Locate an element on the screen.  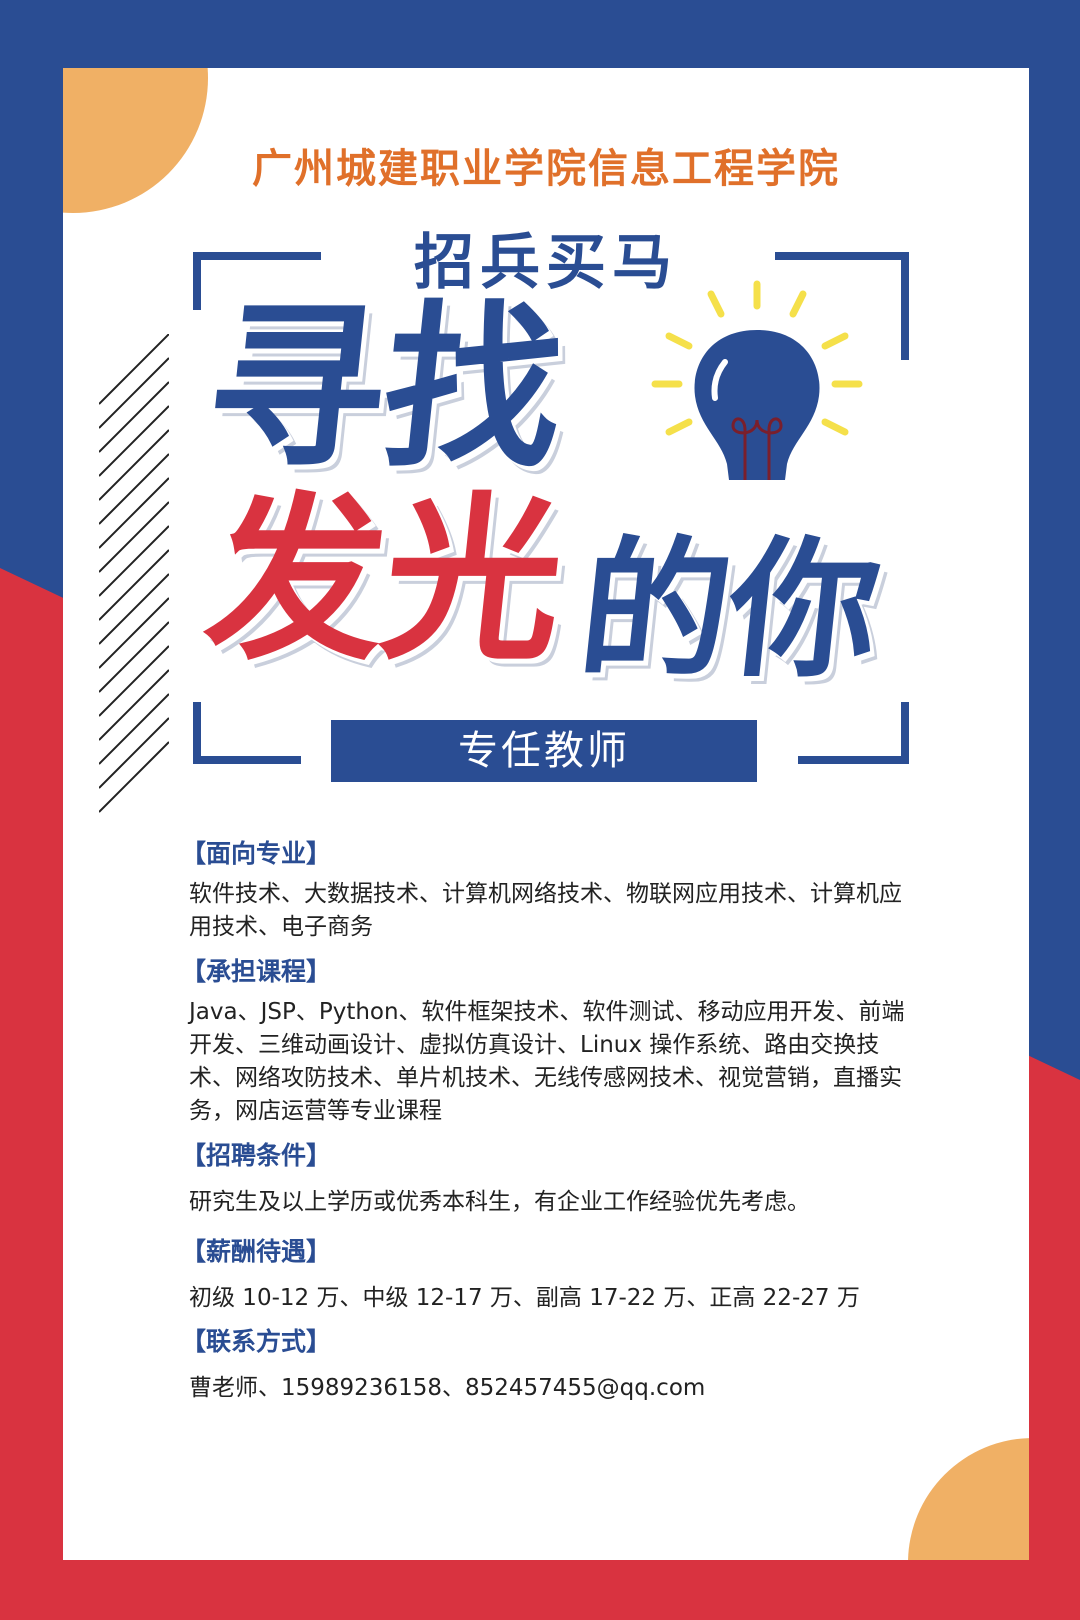
college-name: 广州城建职业学院信息工程学院 is located at coordinates (546, 169).